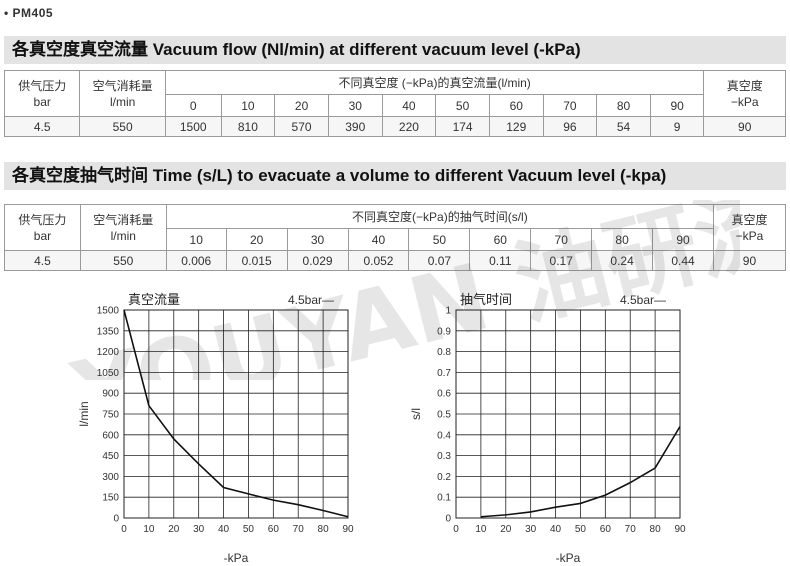  Describe the element at coordinates (622, 260) in the screenshot. I see `value-time-7: 0.24` at that location.